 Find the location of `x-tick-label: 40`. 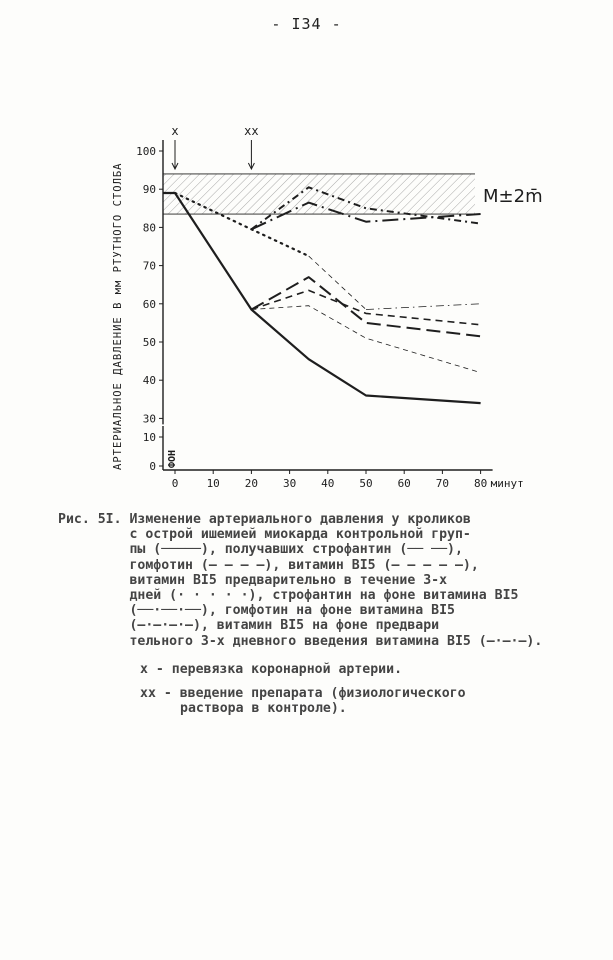

x-tick-label: 40 is located at coordinates (327, 483).